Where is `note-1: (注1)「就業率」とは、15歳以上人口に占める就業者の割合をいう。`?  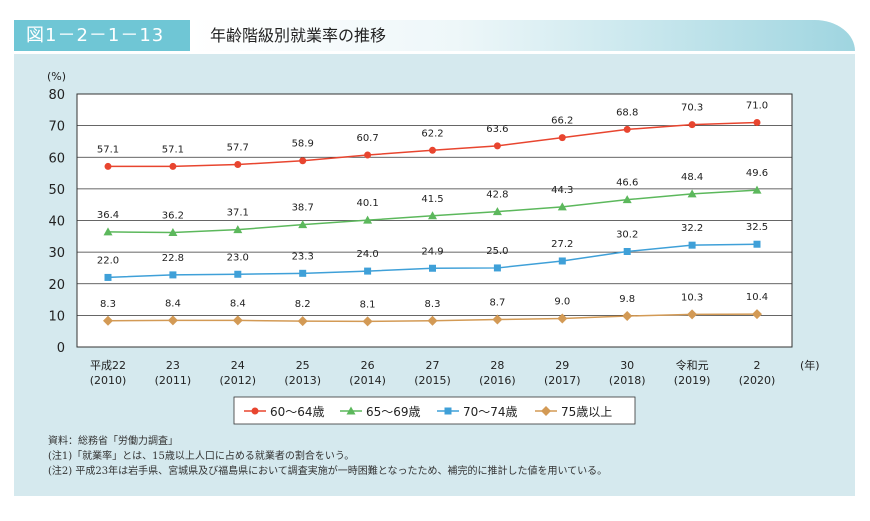
note-1: (注1)「就業率」とは、15歳以上人口に占める就業者の割合をいう。 is located at coordinates (201, 456).